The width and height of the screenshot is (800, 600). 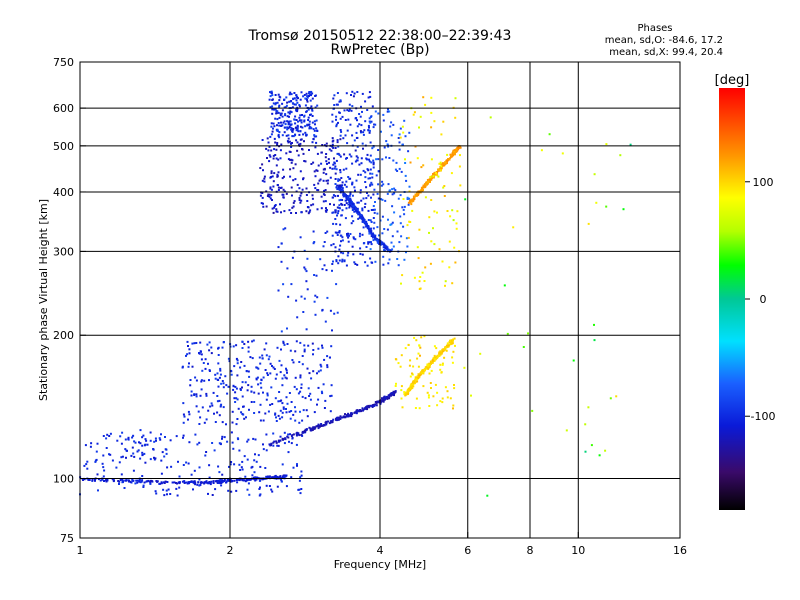 I want to click on y-tick-label: 75, so click(x=67, y=538).